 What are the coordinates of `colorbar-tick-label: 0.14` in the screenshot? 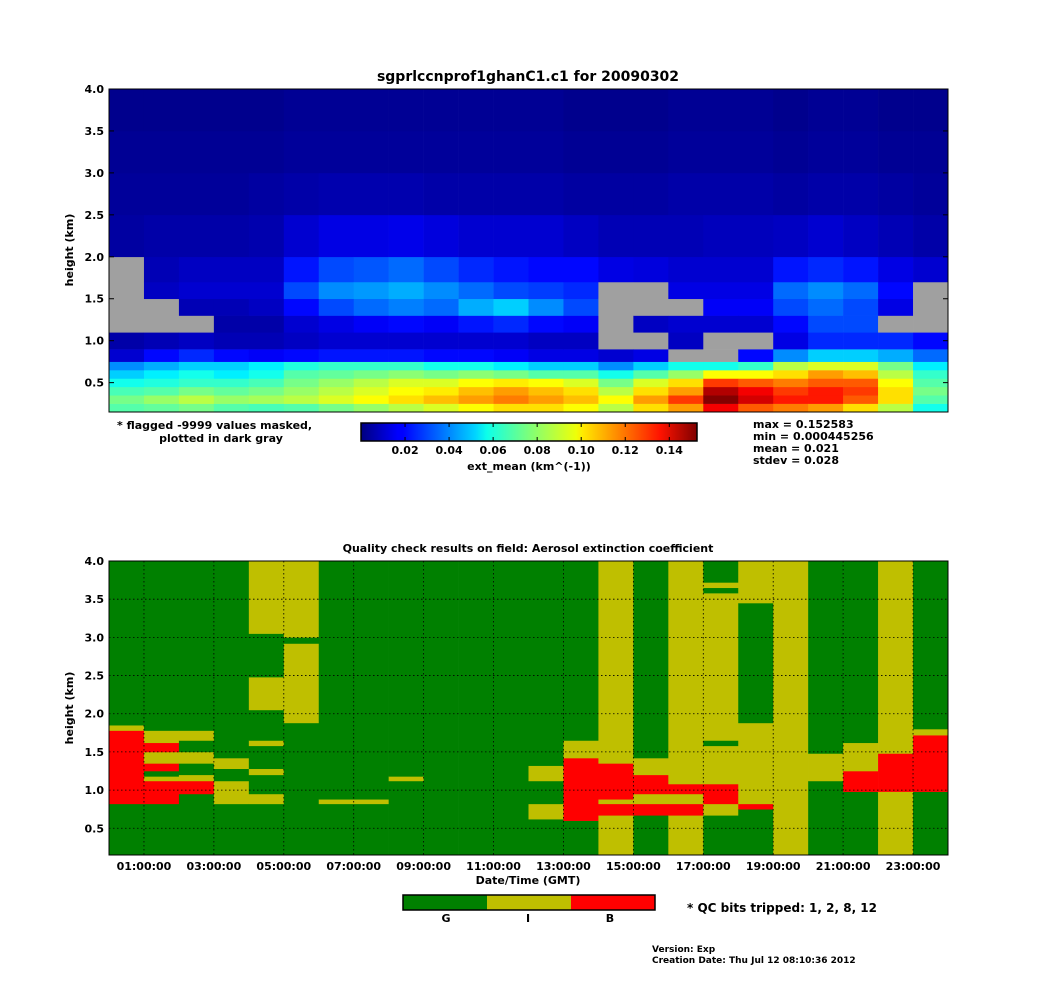 It's located at (669, 450).